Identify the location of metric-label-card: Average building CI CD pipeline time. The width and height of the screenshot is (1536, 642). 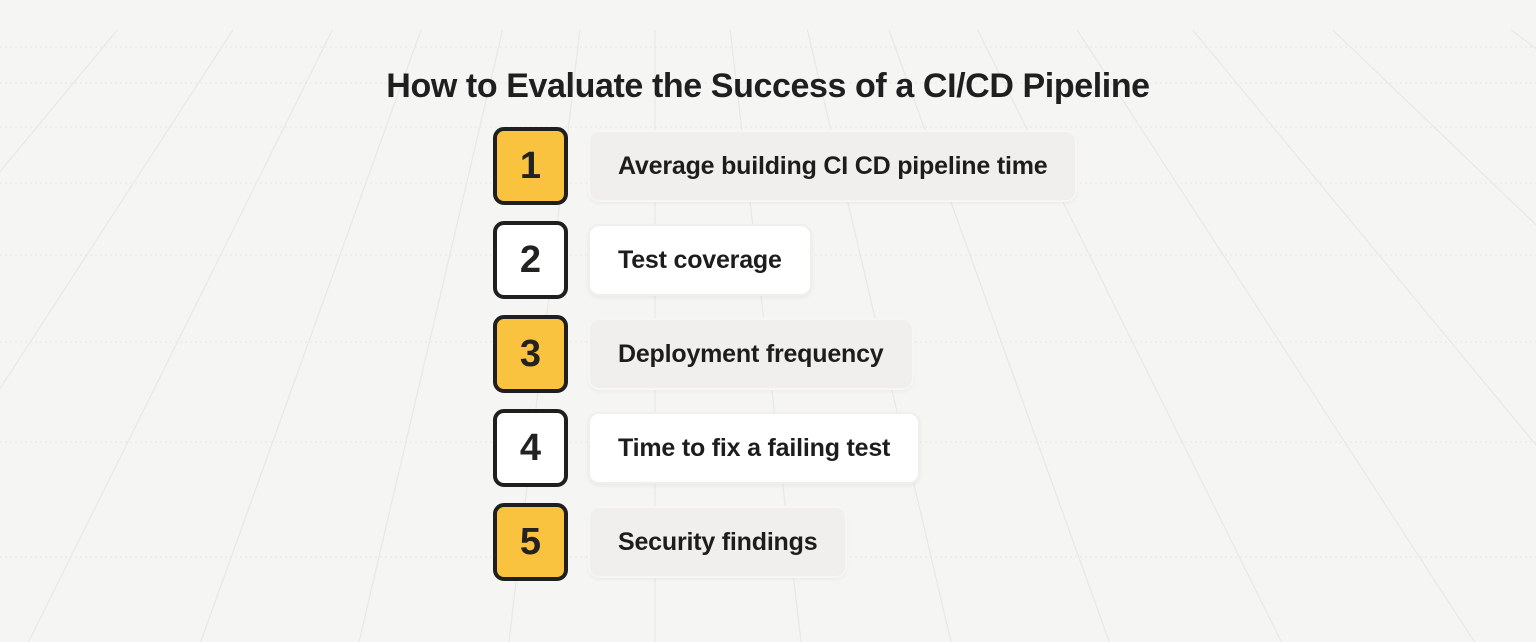
(833, 166).